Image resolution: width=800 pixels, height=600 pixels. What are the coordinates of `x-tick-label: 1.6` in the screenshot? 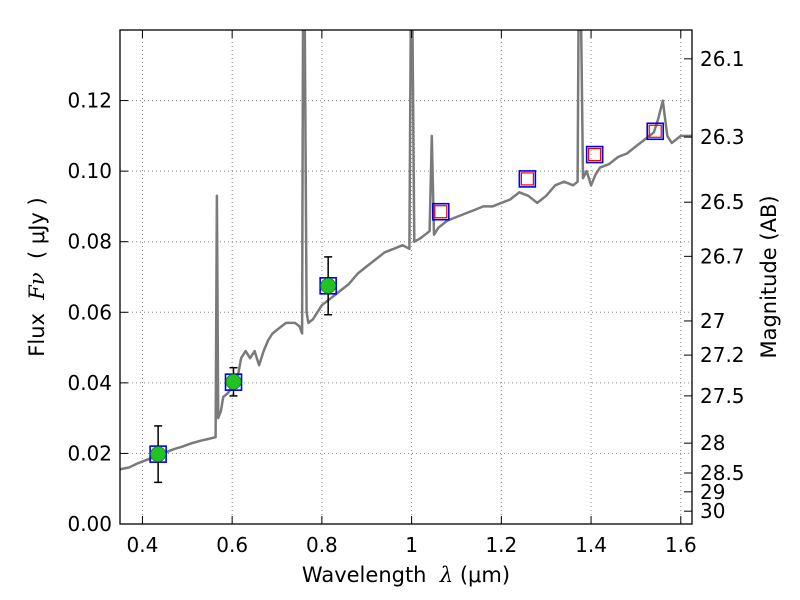 It's located at (681, 545).